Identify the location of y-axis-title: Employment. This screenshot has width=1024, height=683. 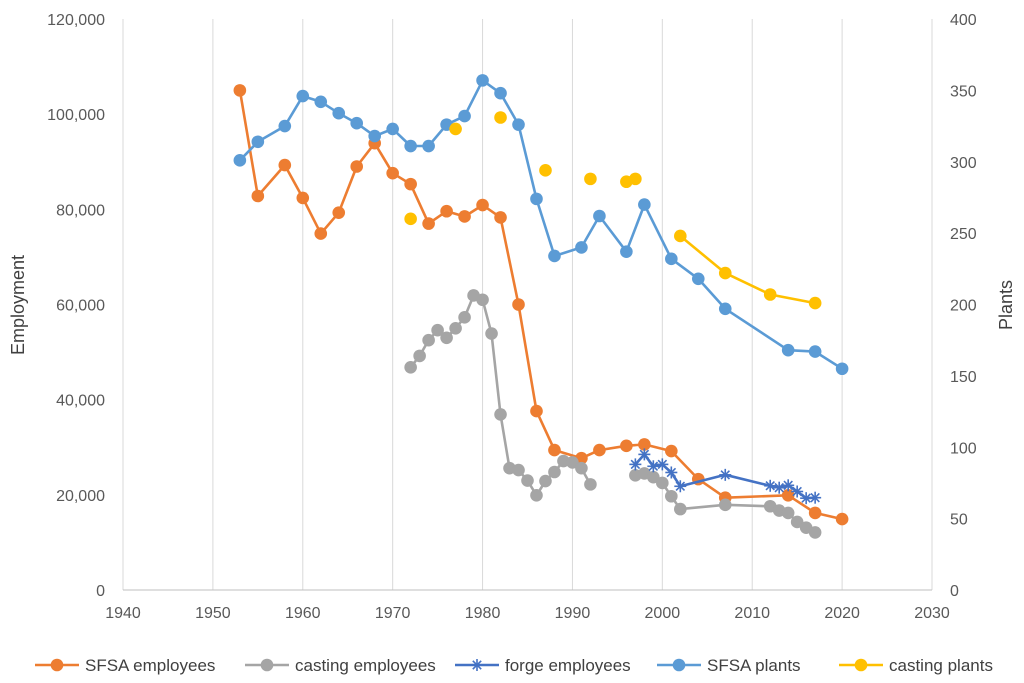
(18, 305).